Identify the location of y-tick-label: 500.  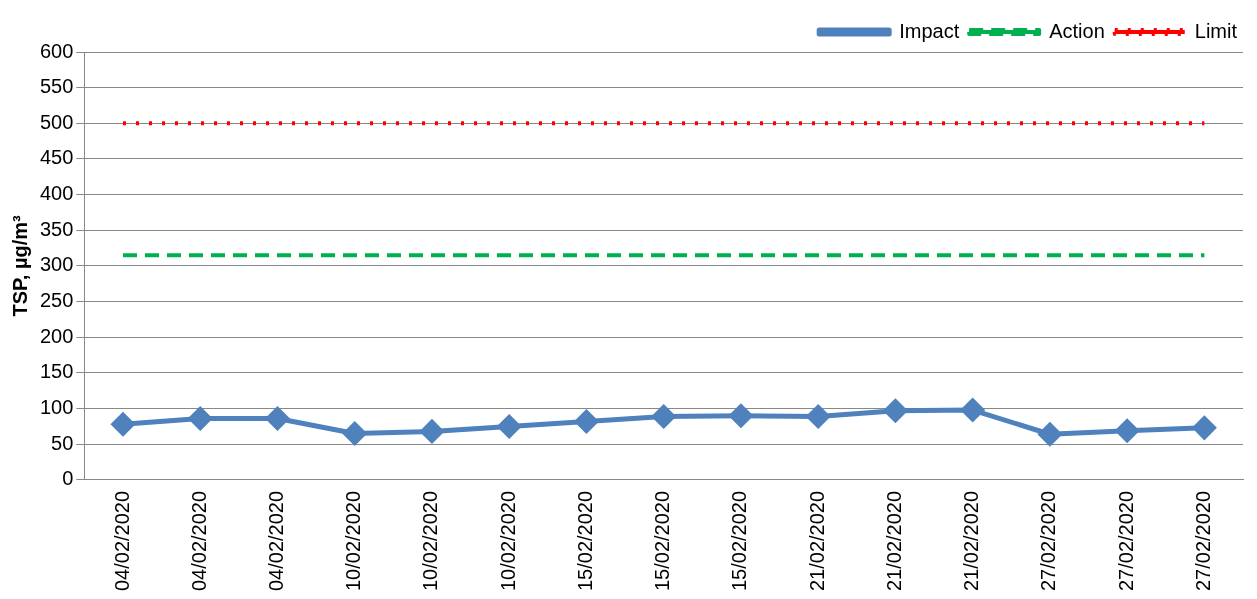
(56, 121).